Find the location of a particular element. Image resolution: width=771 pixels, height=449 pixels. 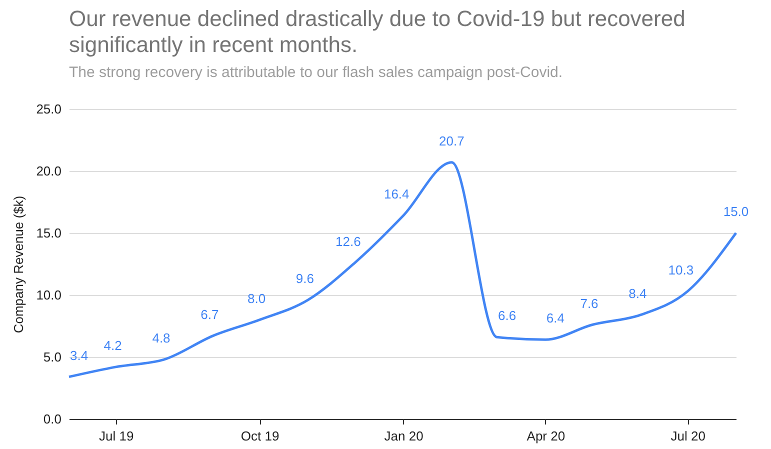

x-tick-label: Jan 20 is located at coordinates (404, 436).